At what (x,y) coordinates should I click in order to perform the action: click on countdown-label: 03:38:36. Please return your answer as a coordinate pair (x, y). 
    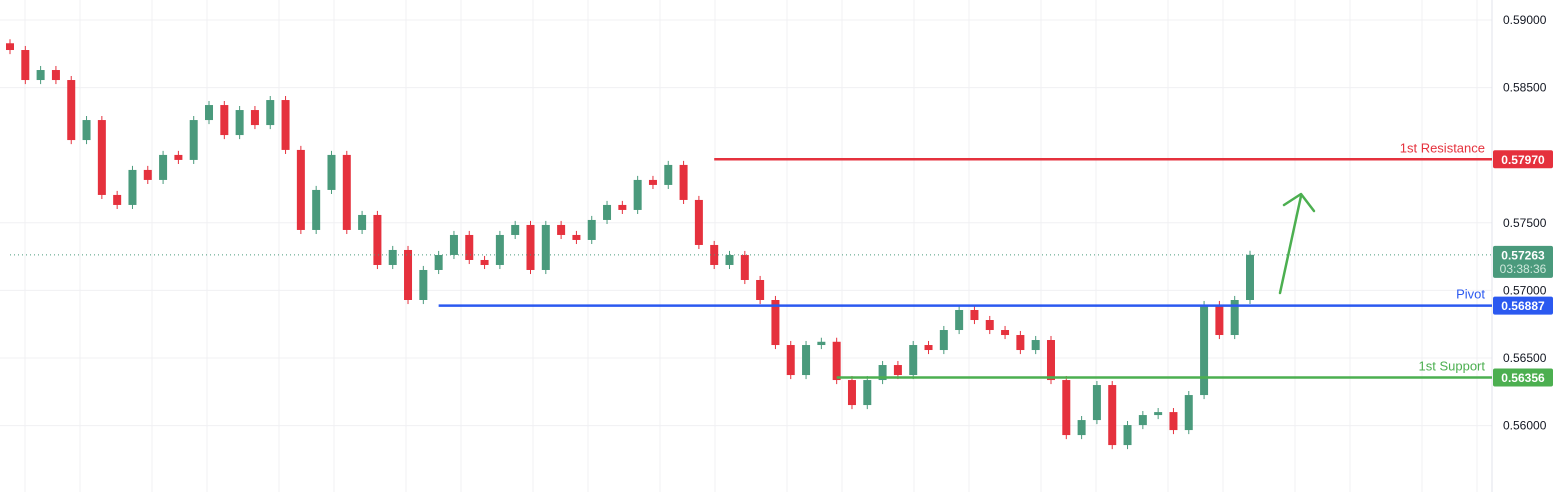
    Looking at the image, I should click on (1523, 269).